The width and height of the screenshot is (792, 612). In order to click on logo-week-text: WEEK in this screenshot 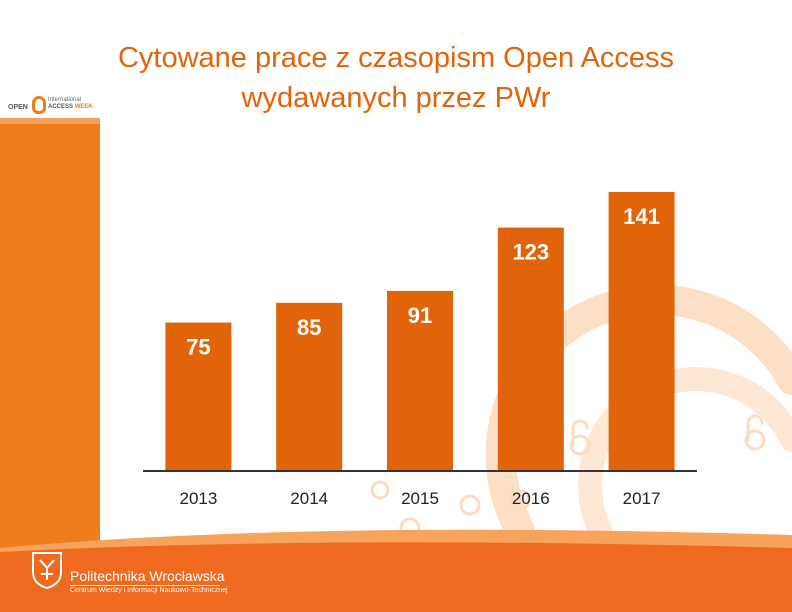, I will do `click(83, 107)`.